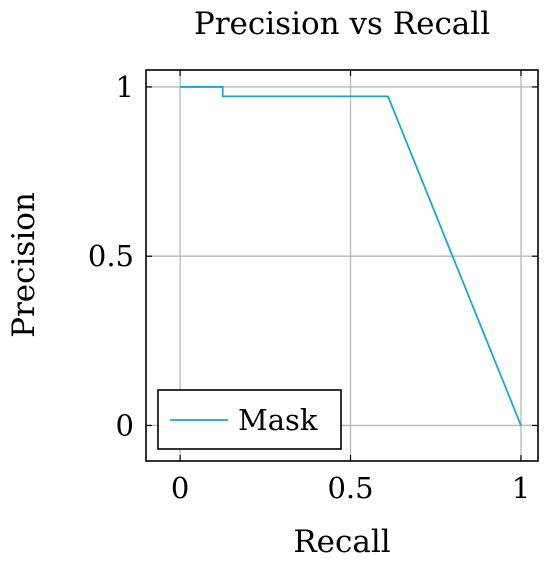 This screenshot has height=561, width=550. Describe the element at coordinates (342, 24) in the screenshot. I see `chart-title: Precision vs Recall` at that location.